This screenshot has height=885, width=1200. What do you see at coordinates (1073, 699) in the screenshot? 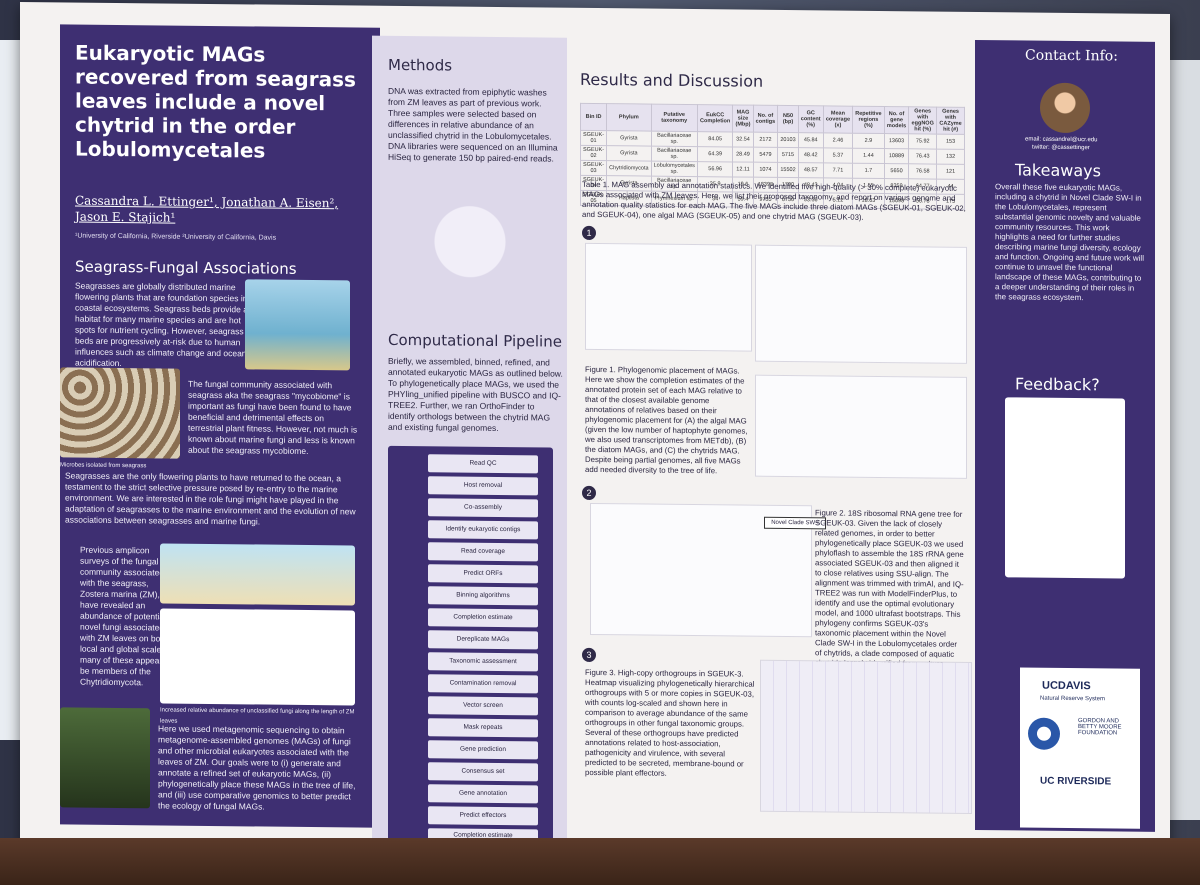
I see `reserve-logo: Natural Reserve System` at bounding box center [1073, 699].